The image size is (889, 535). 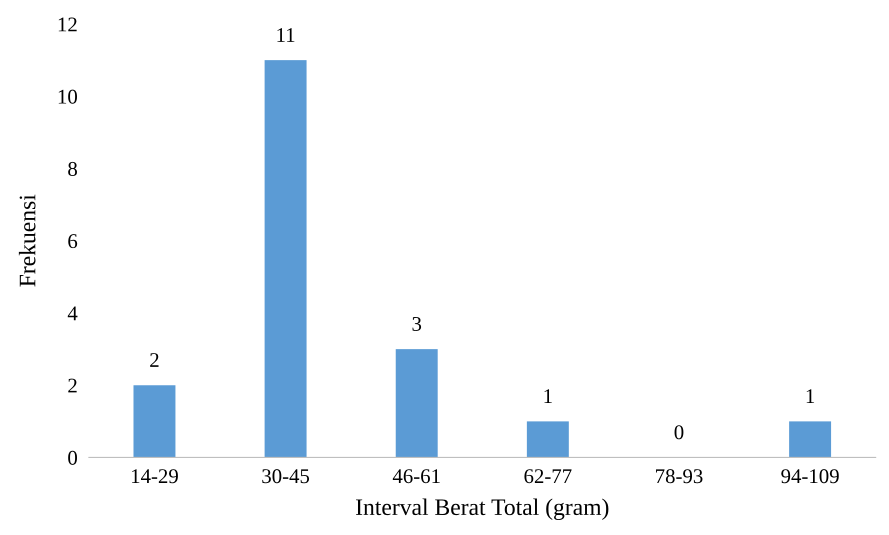 What do you see at coordinates (73, 313) in the screenshot?
I see `y-tick-label: 4` at bounding box center [73, 313].